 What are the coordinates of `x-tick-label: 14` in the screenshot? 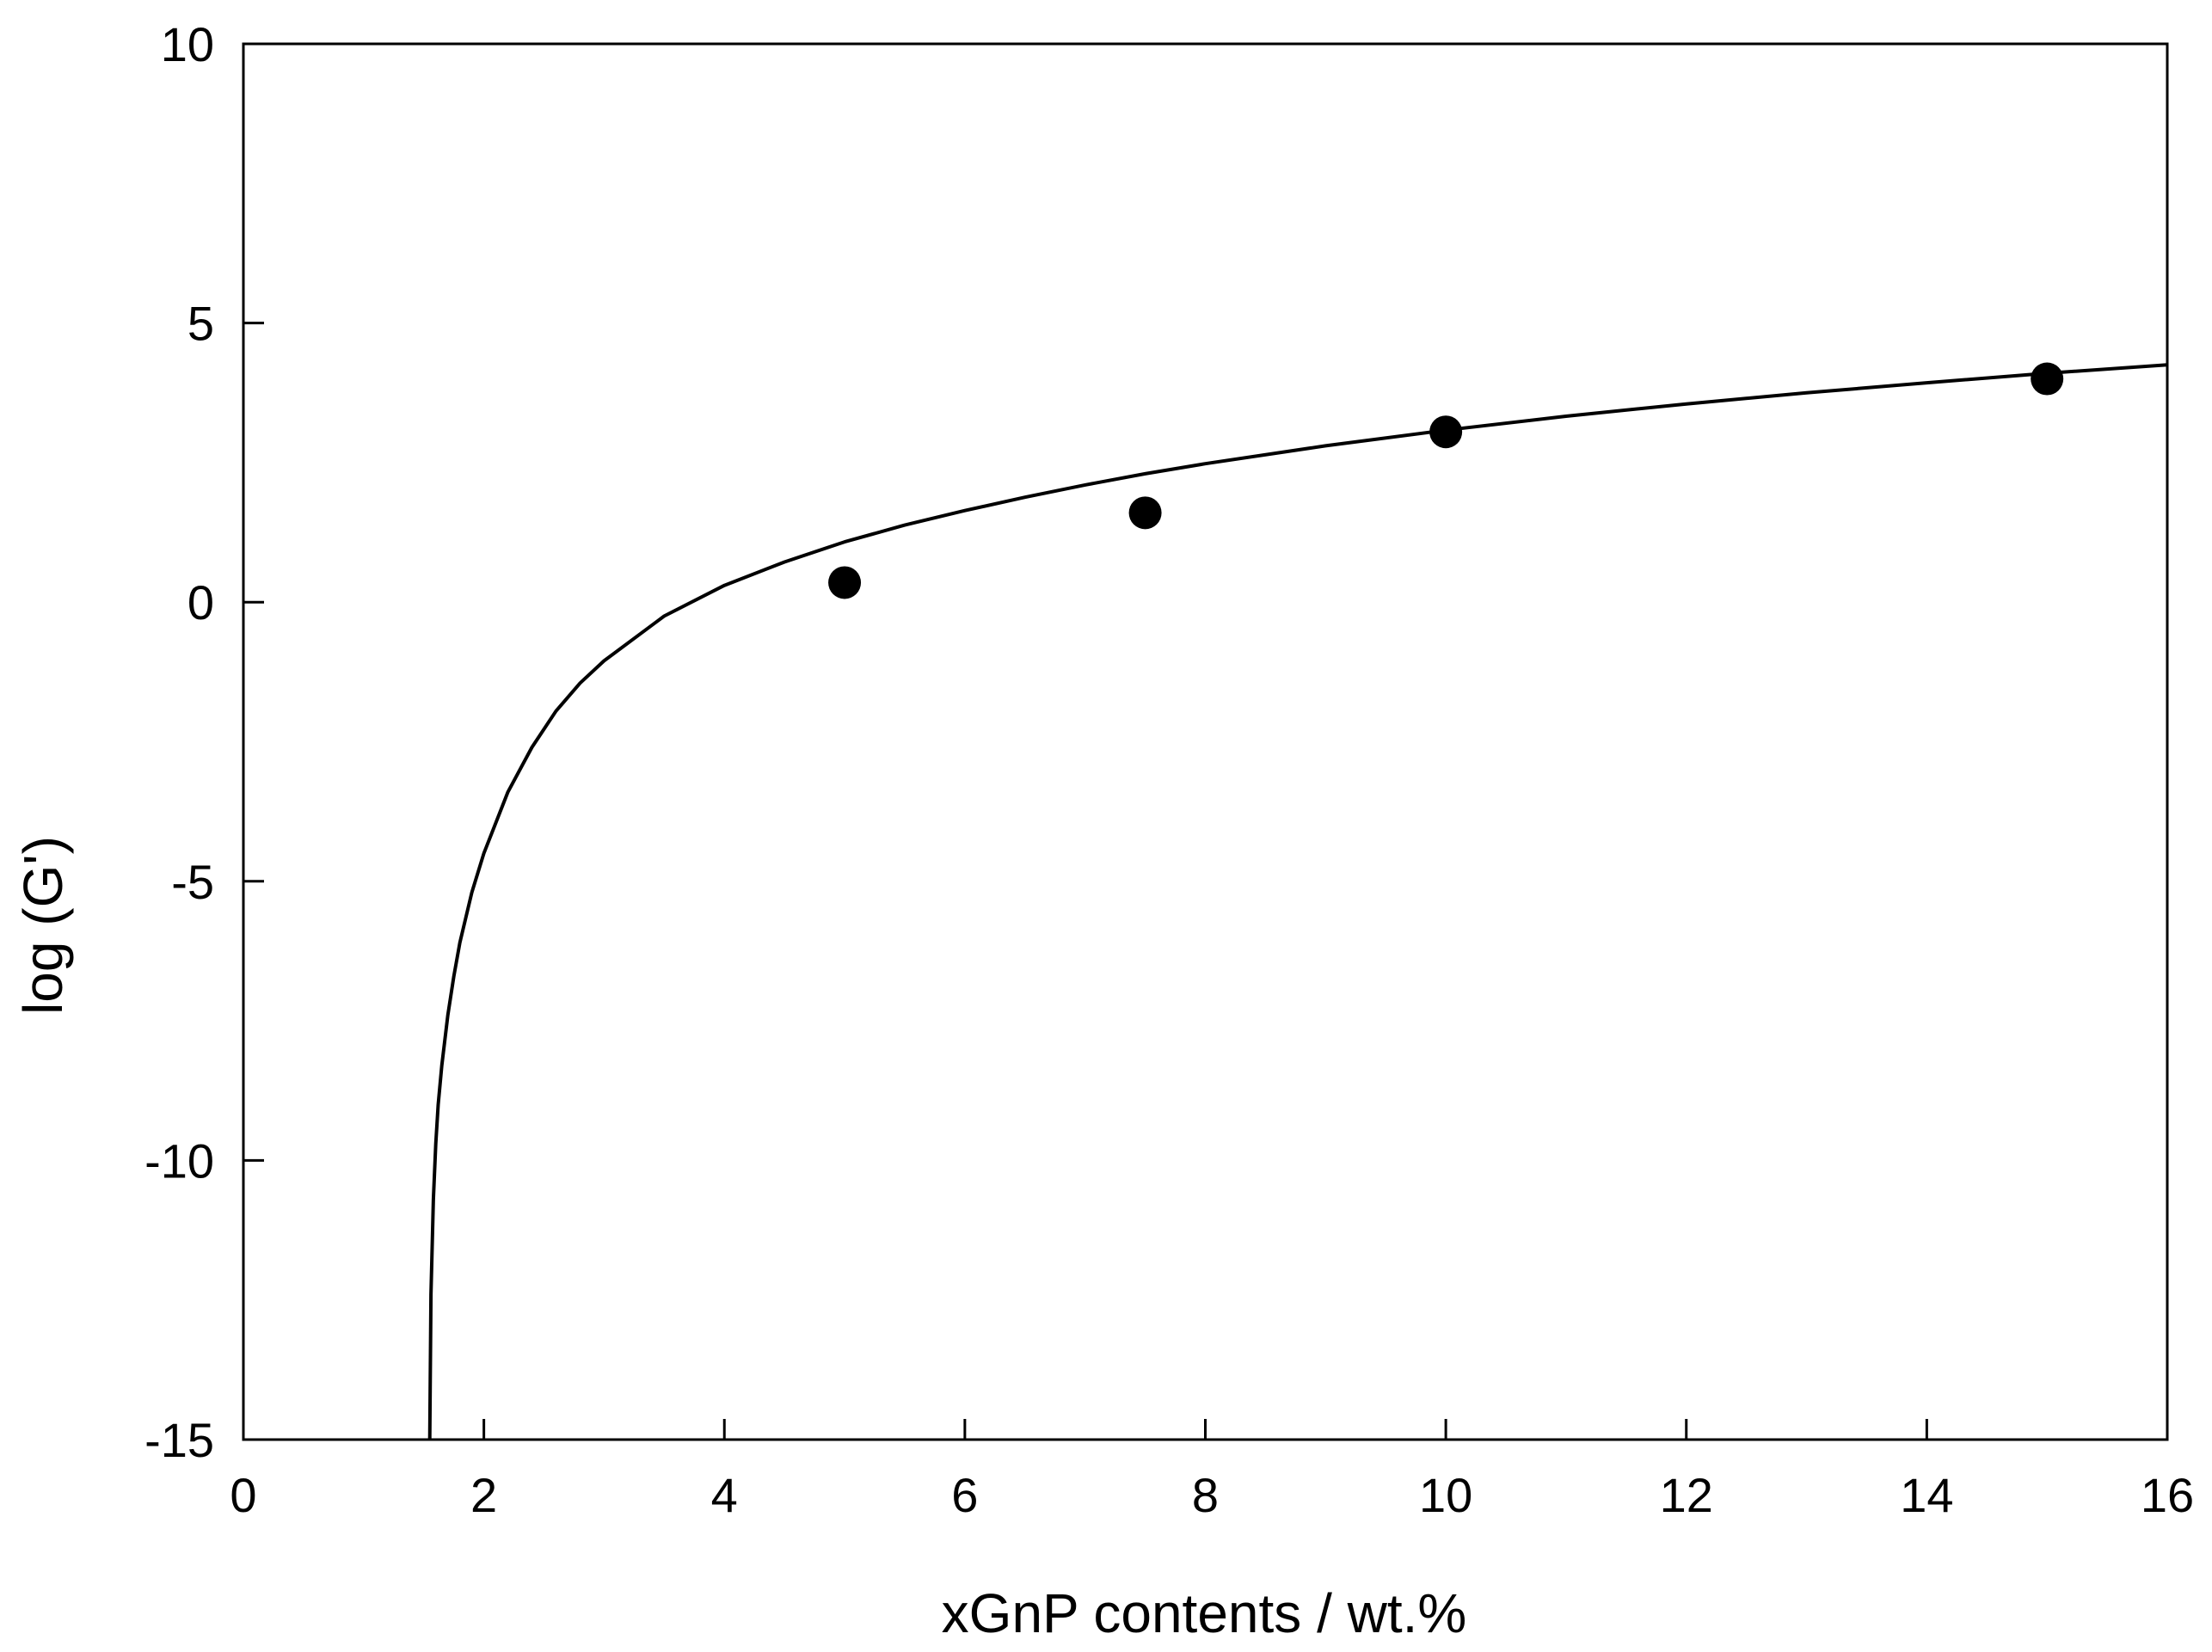 It's located at (1926, 1495).